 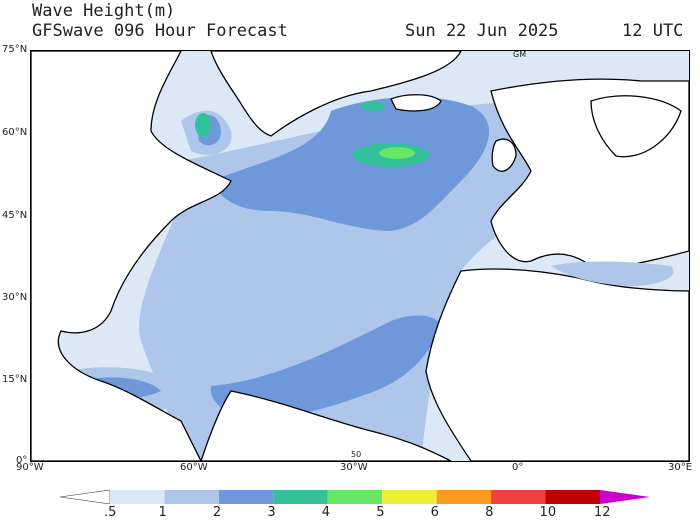 What do you see at coordinates (354, 467) in the screenshot?
I see `lon-label-30w: 30°W` at bounding box center [354, 467].